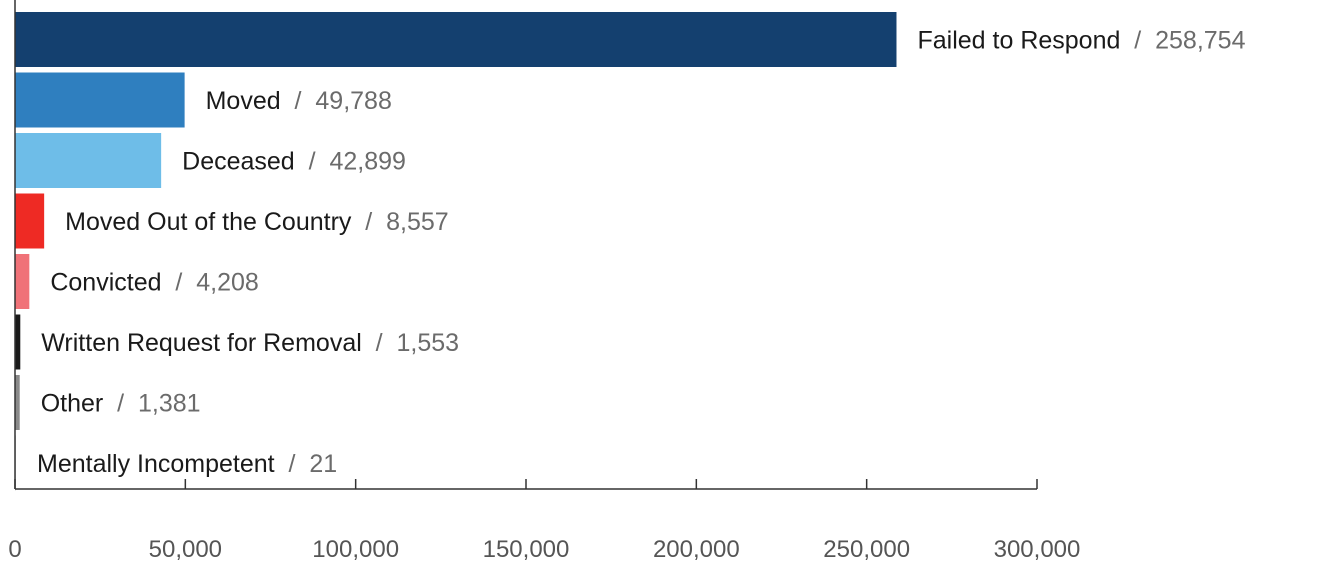 This screenshot has height=564, width=1332. I want to click on value-label: 1,553, so click(428, 343).